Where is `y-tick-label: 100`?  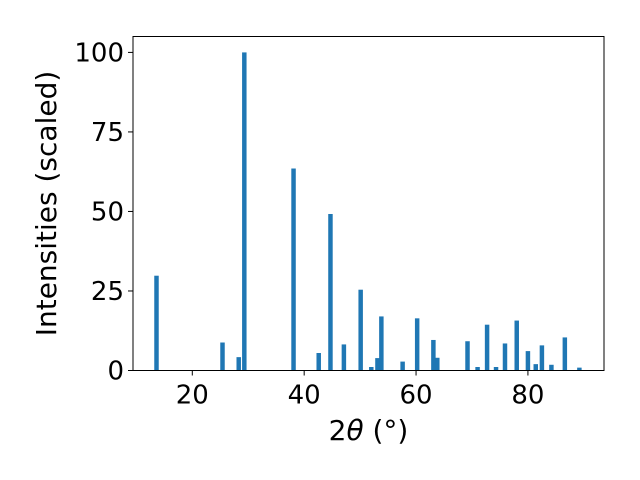 y-tick-label: 100 is located at coordinates (99, 53).